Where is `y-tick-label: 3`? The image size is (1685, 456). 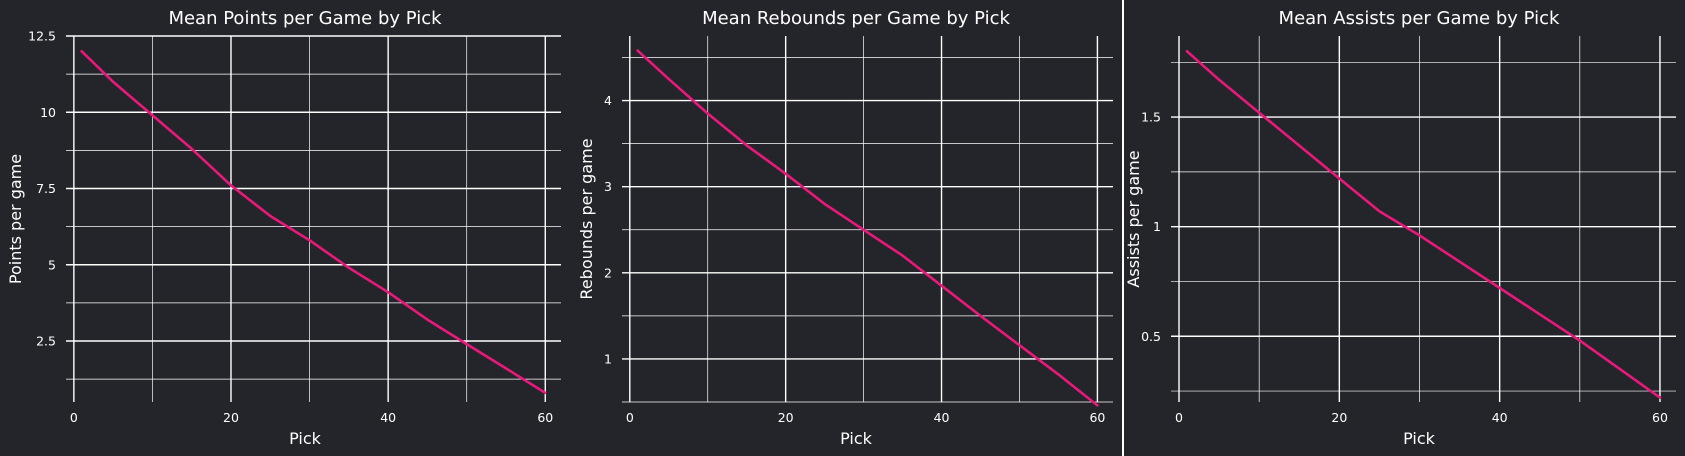 y-tick-label: 3 is located at coordinates (608, 186).